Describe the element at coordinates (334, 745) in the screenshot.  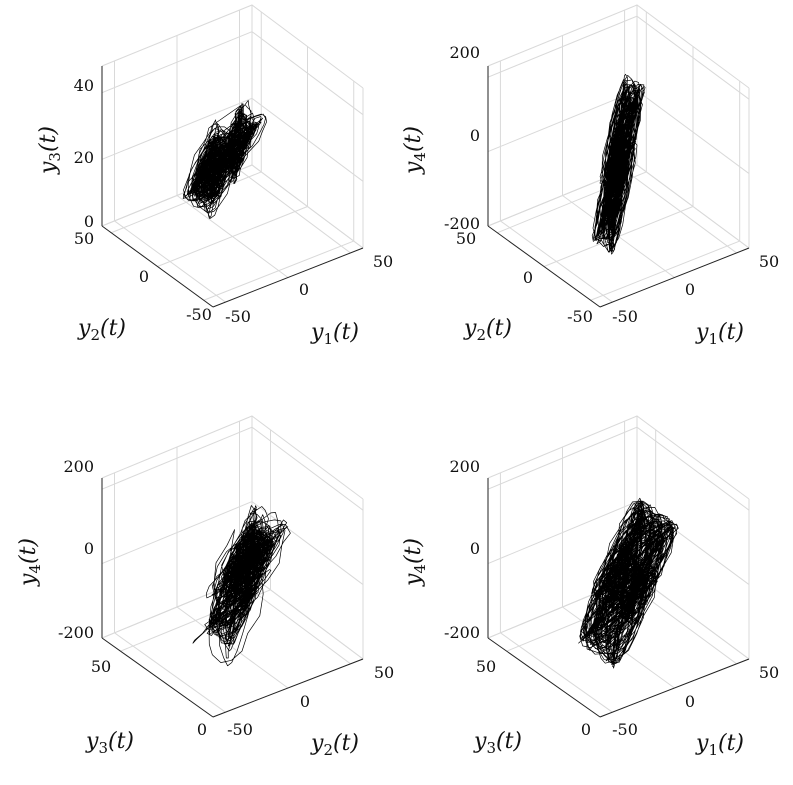
I see `x-axis-label: y2(t)` at that location.